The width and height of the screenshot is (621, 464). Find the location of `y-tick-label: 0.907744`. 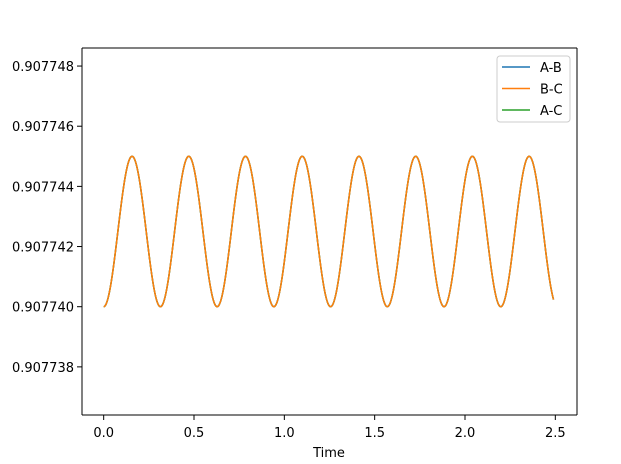

y-tick-label: 0.907744 is located at coordinates (43, 187).